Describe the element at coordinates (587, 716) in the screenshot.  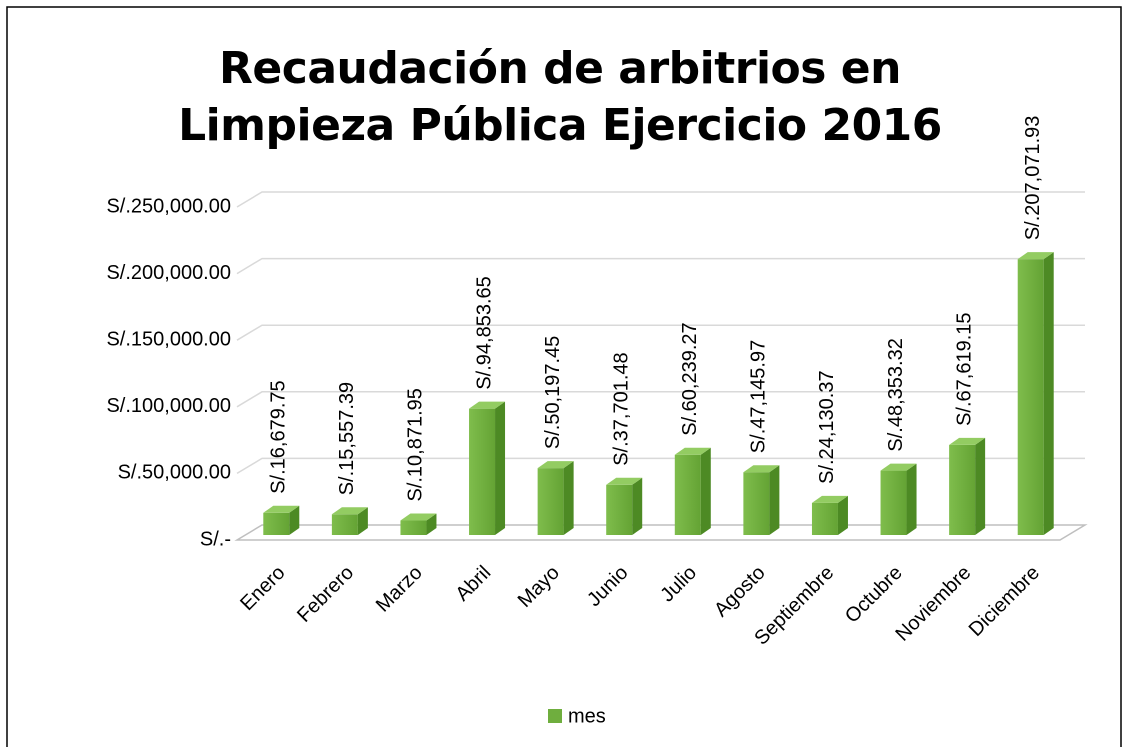
I see `legend-label: mes` at that location.